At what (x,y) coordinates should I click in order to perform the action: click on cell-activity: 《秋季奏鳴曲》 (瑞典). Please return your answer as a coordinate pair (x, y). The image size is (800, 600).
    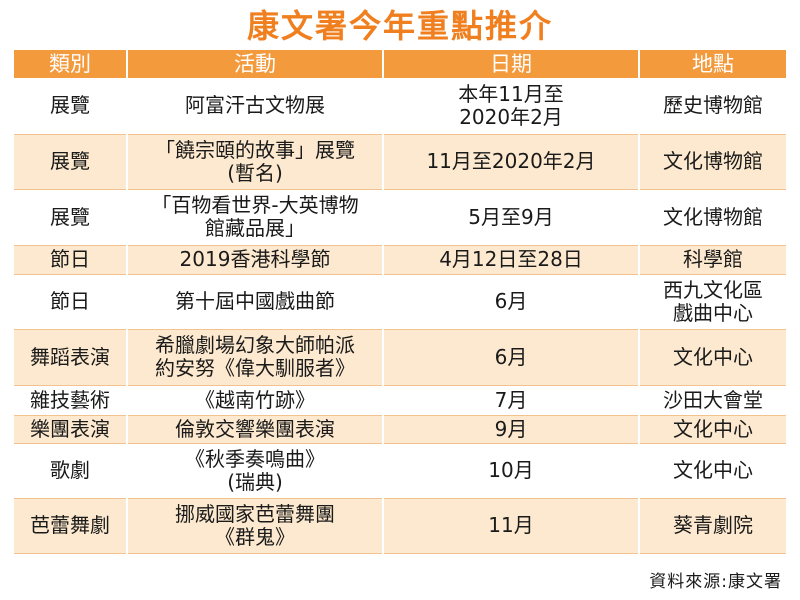
    Looking at the image, I should click on (255, 471).